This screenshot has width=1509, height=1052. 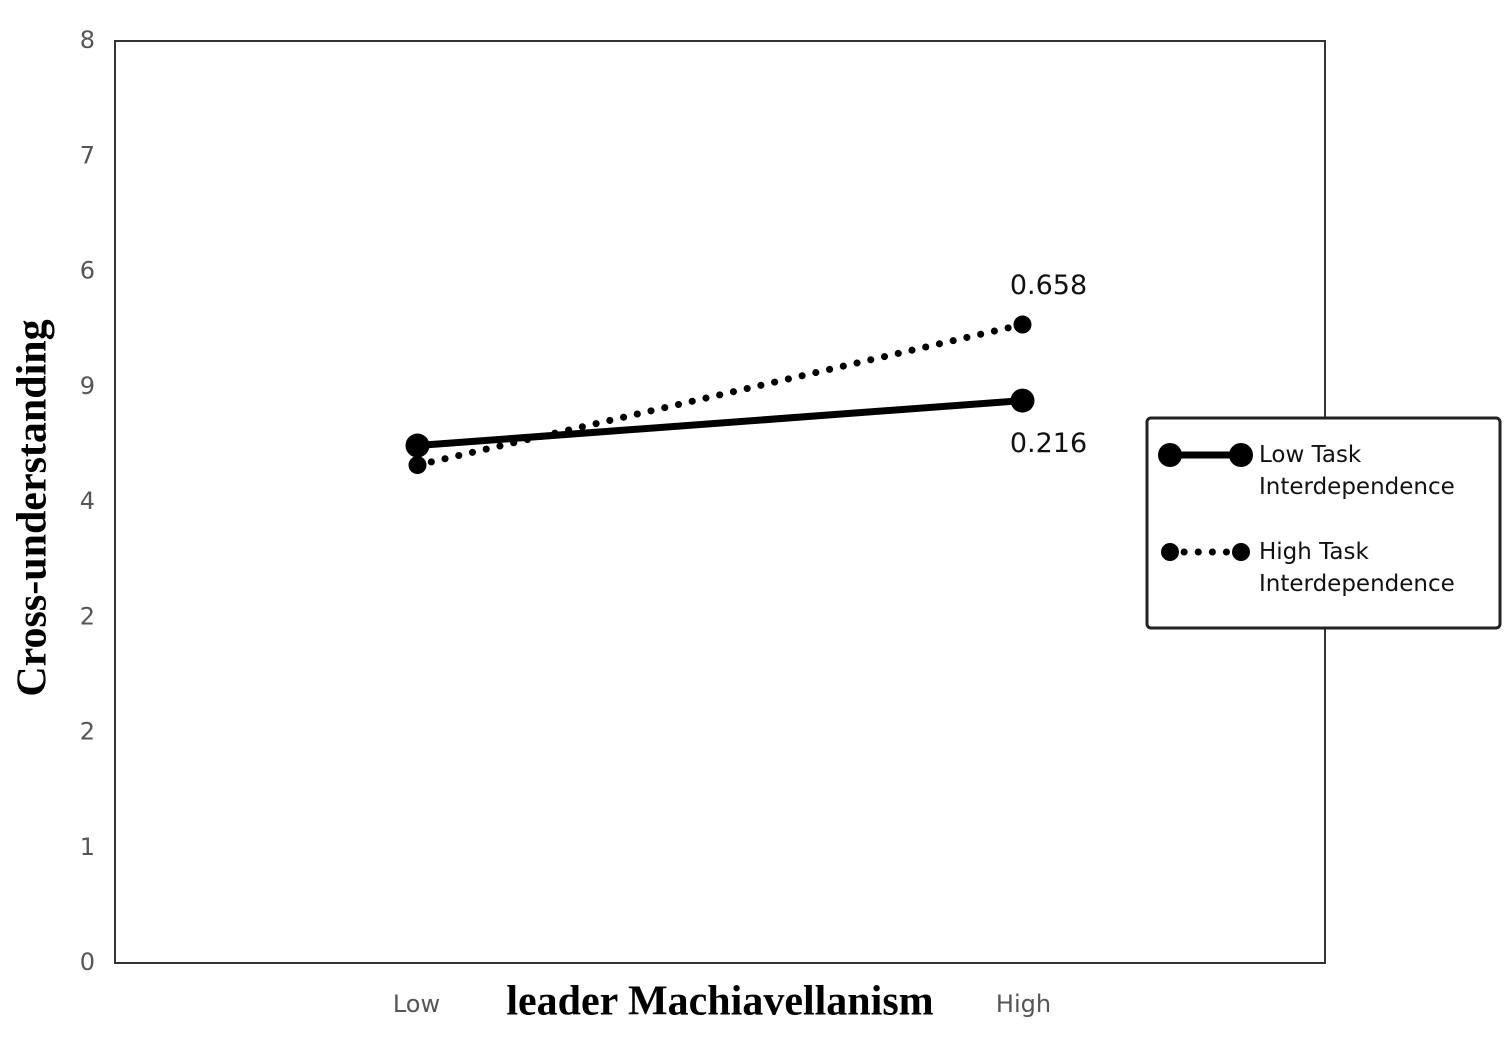 I want to click on legend-label: High Task Interdependence, so click(x=1357, y=568).